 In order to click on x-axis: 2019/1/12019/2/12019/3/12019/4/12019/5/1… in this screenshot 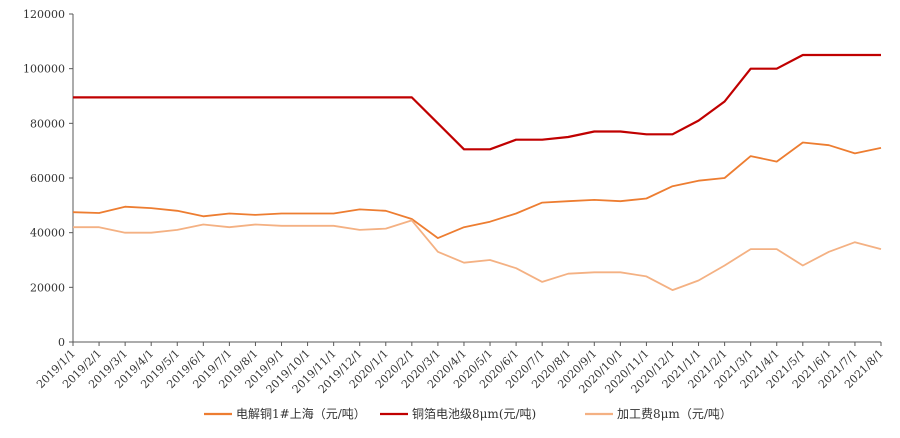, I will do `click(460, 368)`.